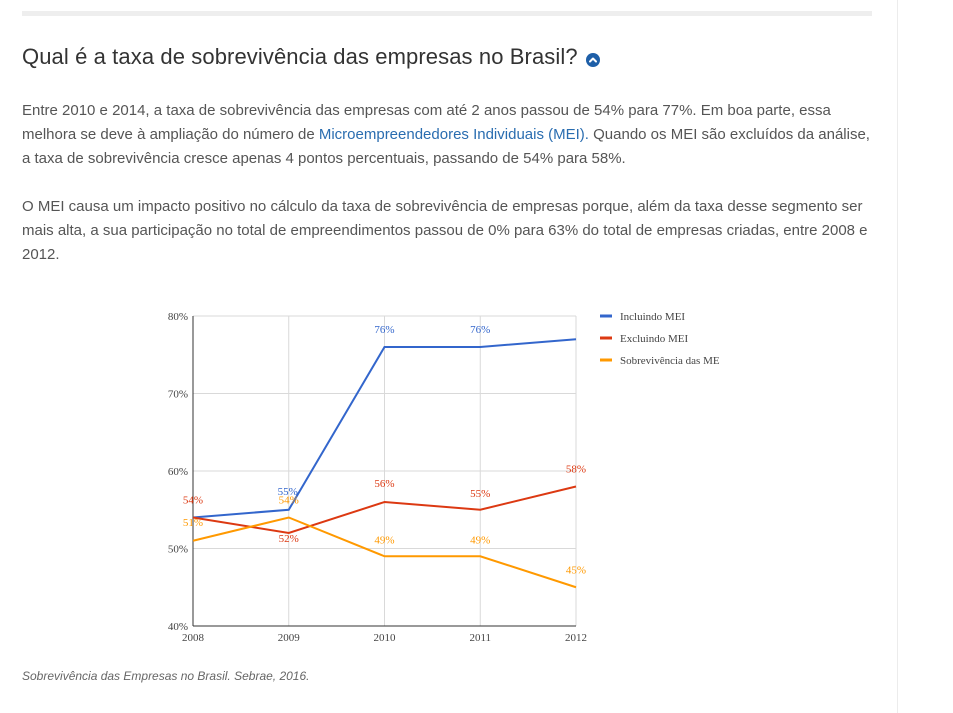 The width and height of the screenshot is (953, 713). I want to click on y-tick-label: 80%, so click(178, 317).